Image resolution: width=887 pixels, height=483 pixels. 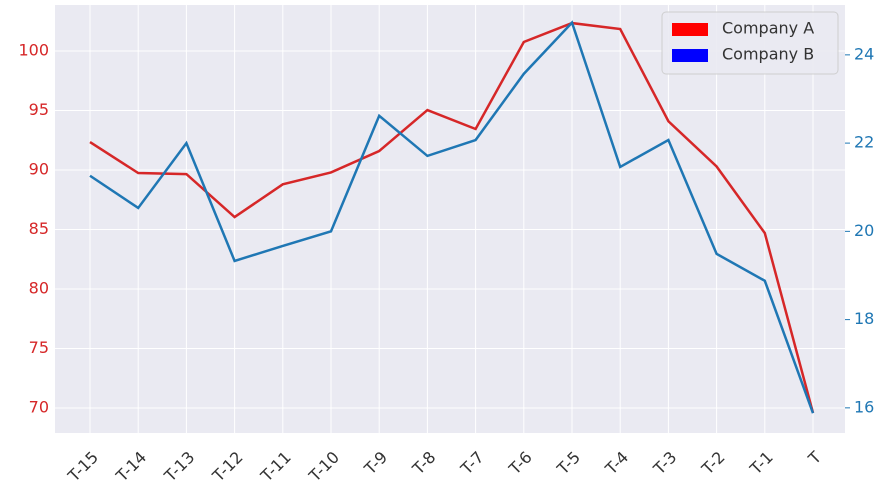 What do you see at coordinates (131, 465) in the screenshot?
I see `x-tick-label: T-14` at bounding box center [131, 465].